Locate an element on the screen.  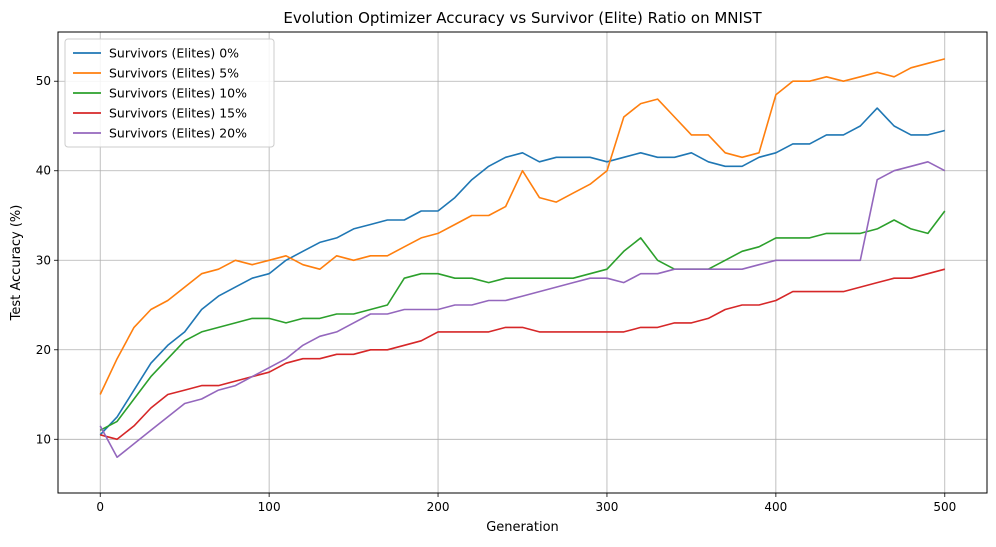
legend-label: Survivors (Elites) 5% is located at coordinates (174, 73).